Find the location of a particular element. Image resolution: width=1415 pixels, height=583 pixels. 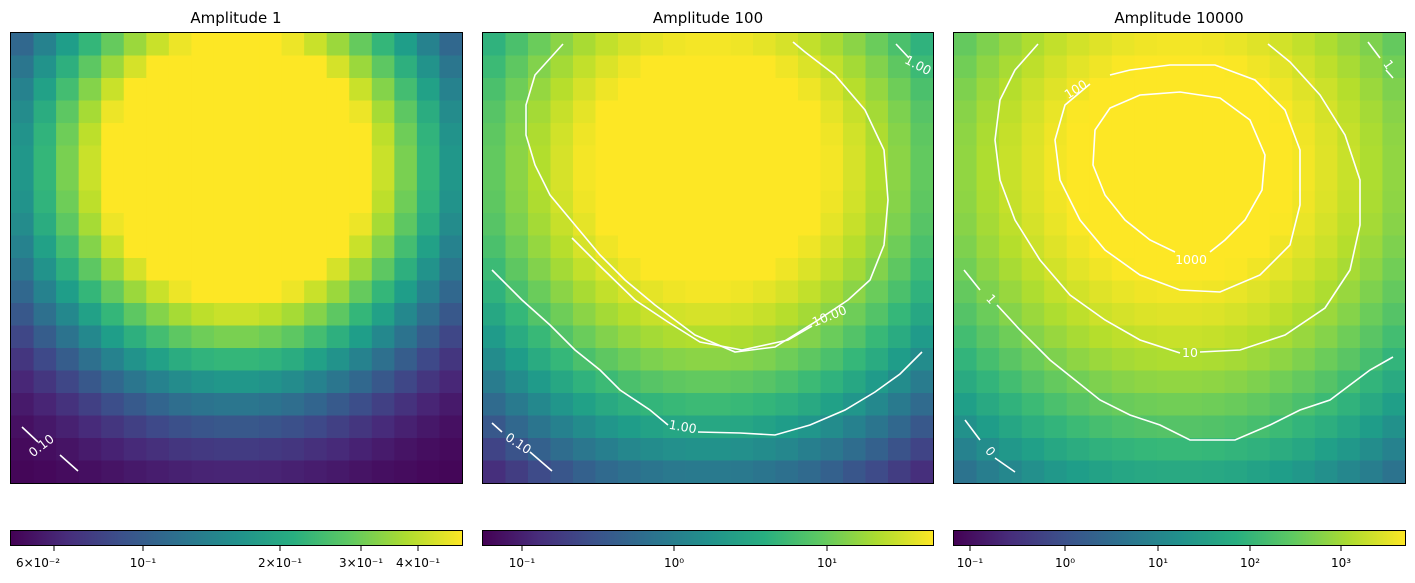

contour-line-1-corner is located at coordinates (1380, 60).